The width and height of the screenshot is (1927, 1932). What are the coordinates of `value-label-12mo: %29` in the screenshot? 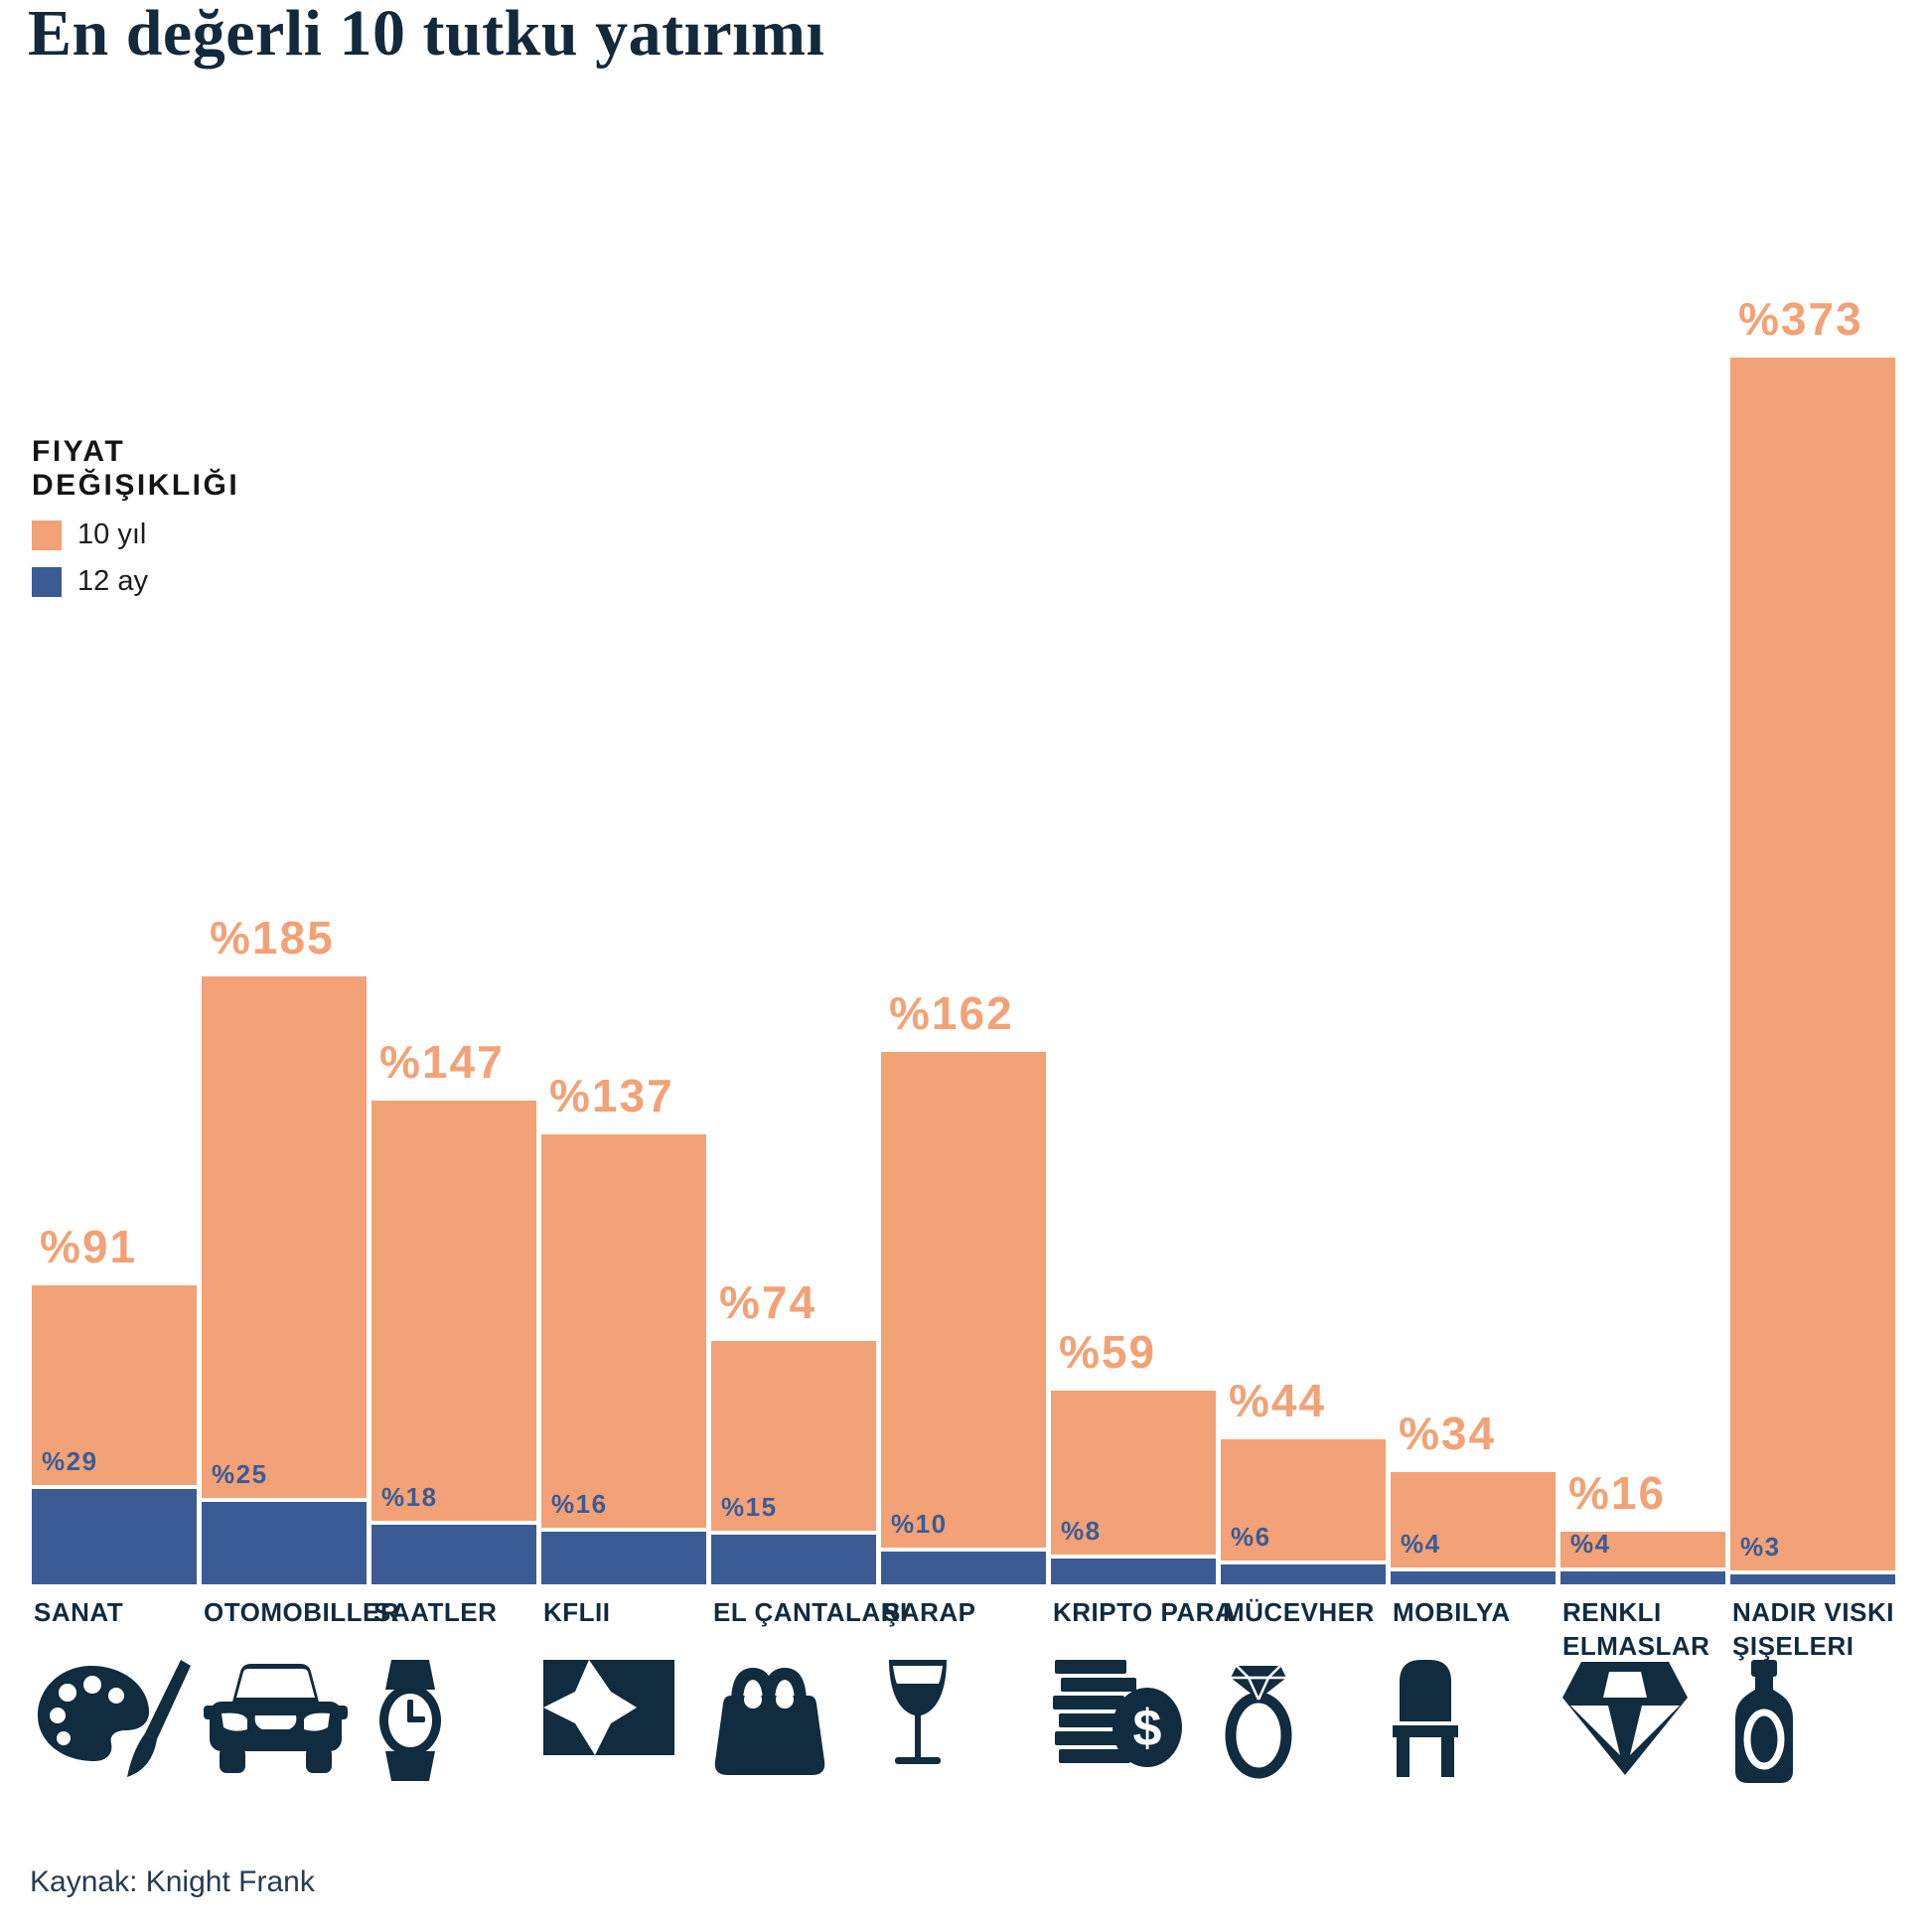 It's located at (70, 1461).